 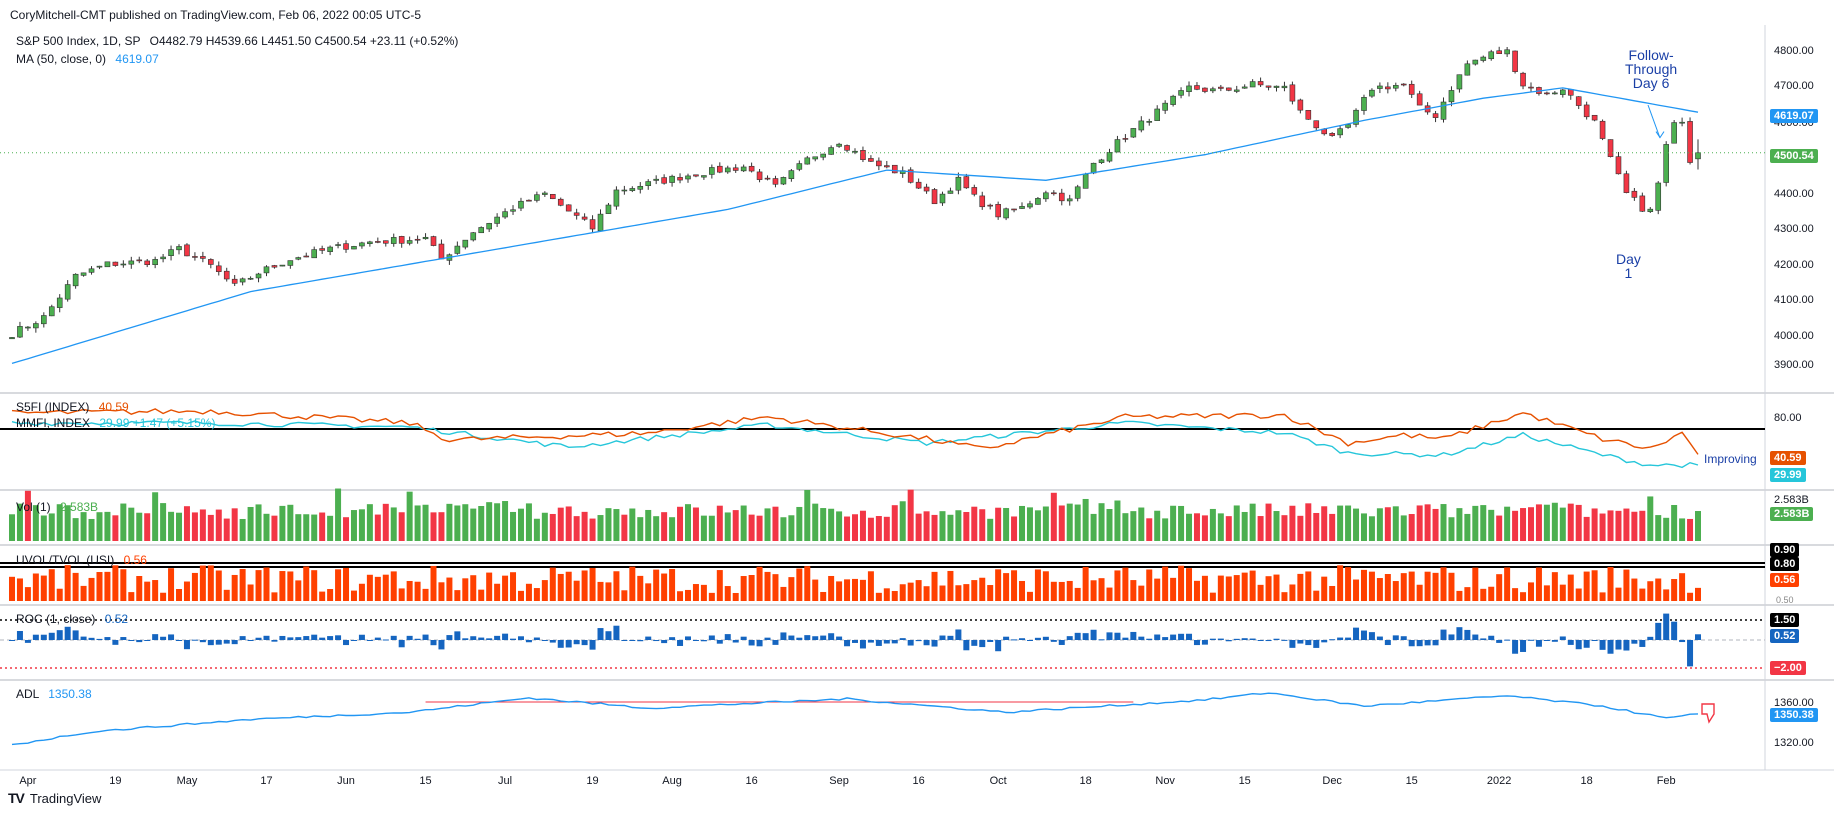 What do you see at coordinates (78, 41) in the screenshot?
I see `symbol-label: S&P 500 Index, 1D, SP` at bounding box center [78, 41].